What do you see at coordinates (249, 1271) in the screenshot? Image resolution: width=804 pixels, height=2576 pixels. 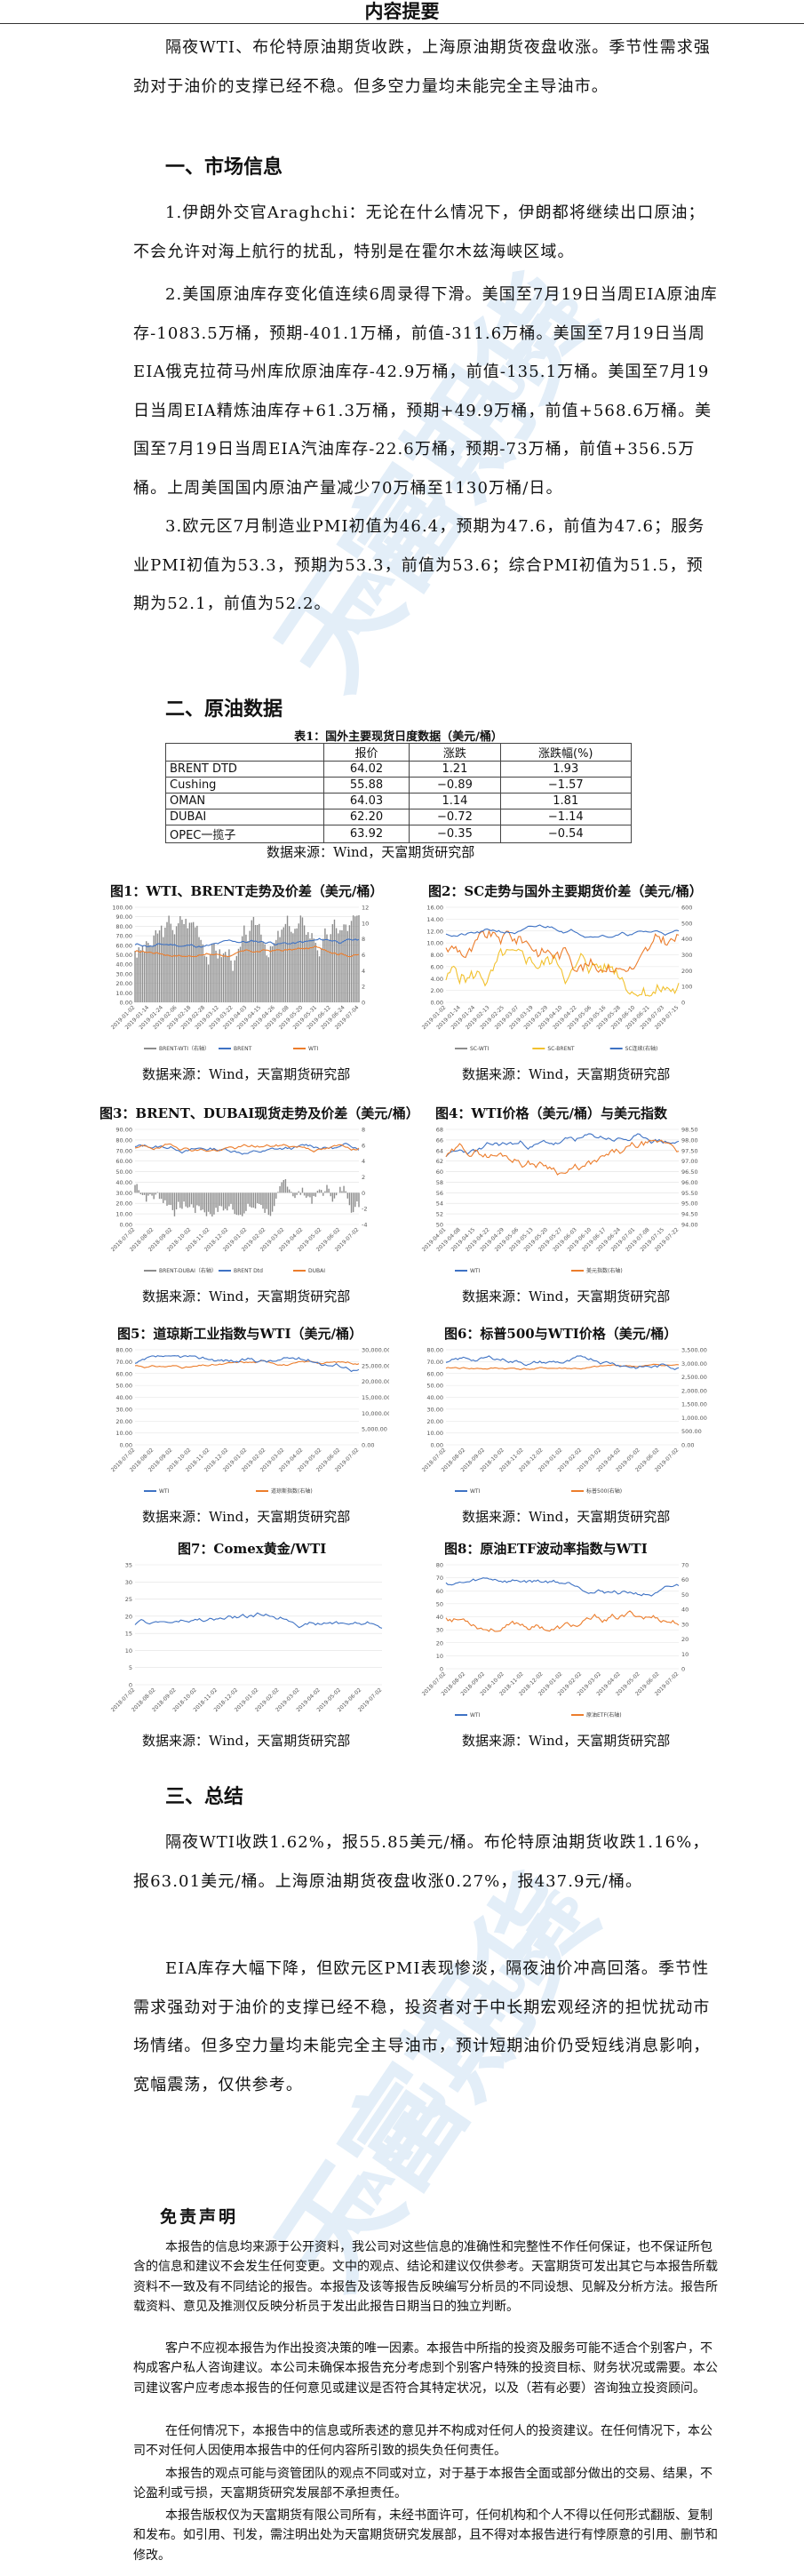 I see `legend-label: BRENT Dtd` at bounding box center [249, 1271].